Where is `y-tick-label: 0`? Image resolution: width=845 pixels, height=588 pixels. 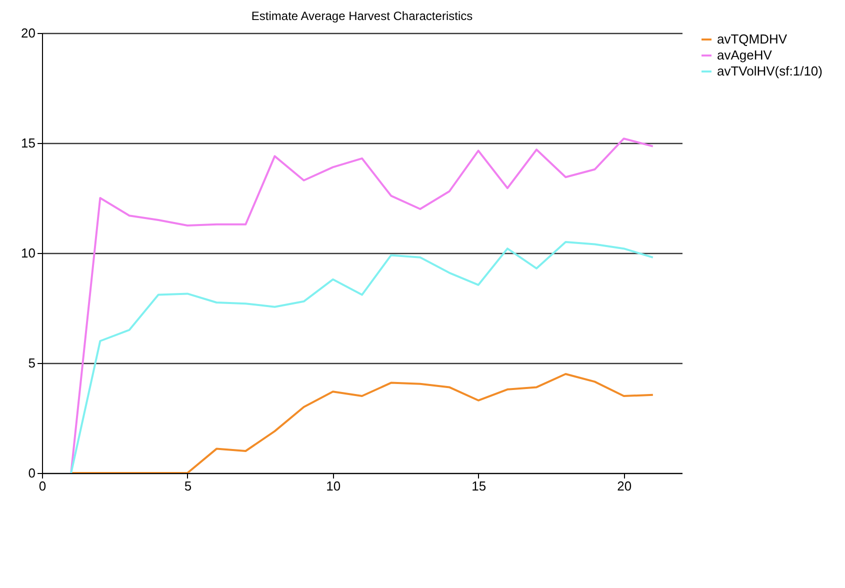 y-tick-label: 0 is located at coordinates (32, 473).